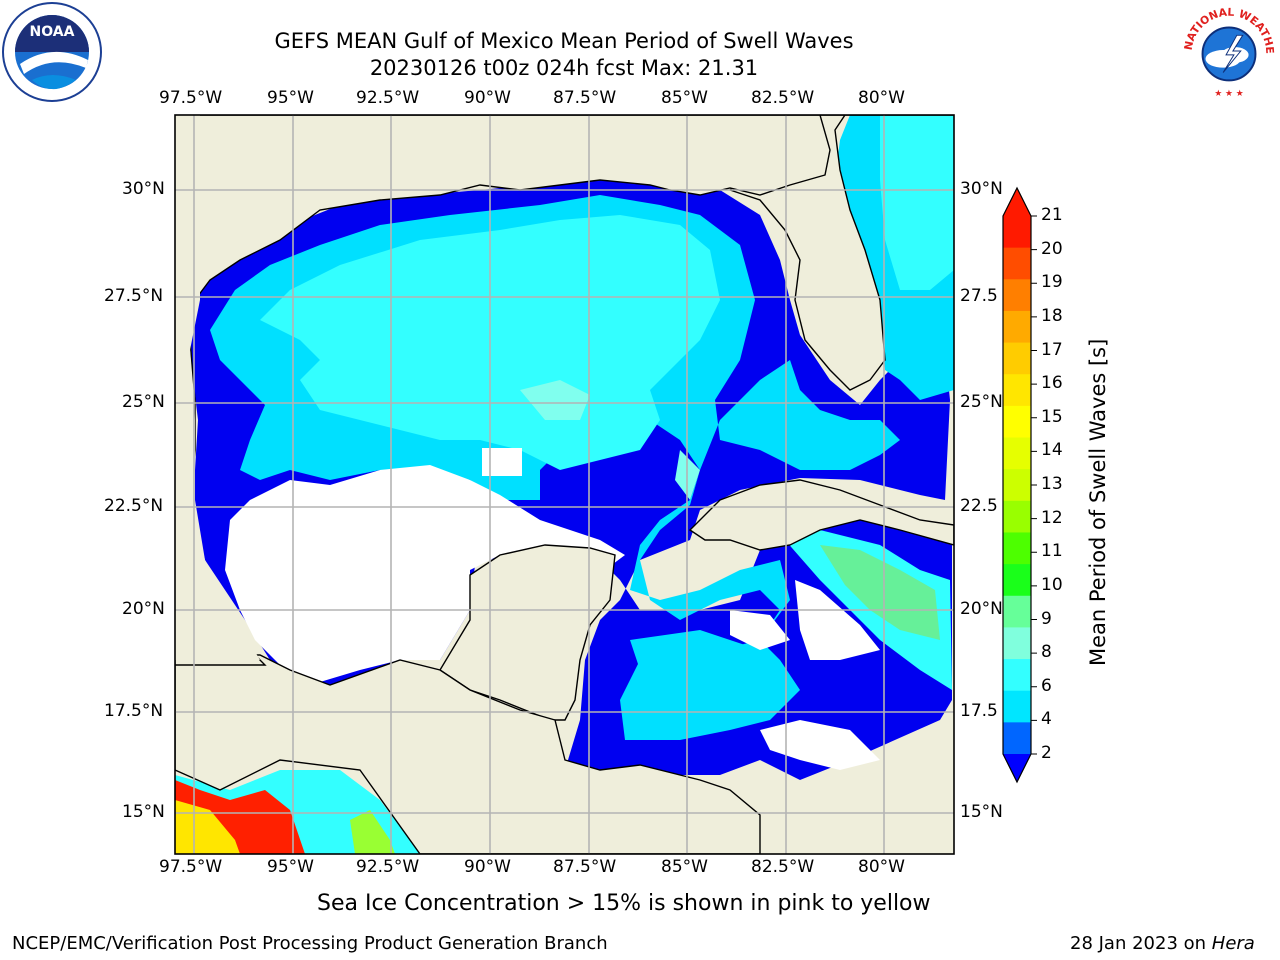 The width and height of the screenshot is (1280, 960). I want to click on lon-label-top: 87.5°W, so click(585, 98).